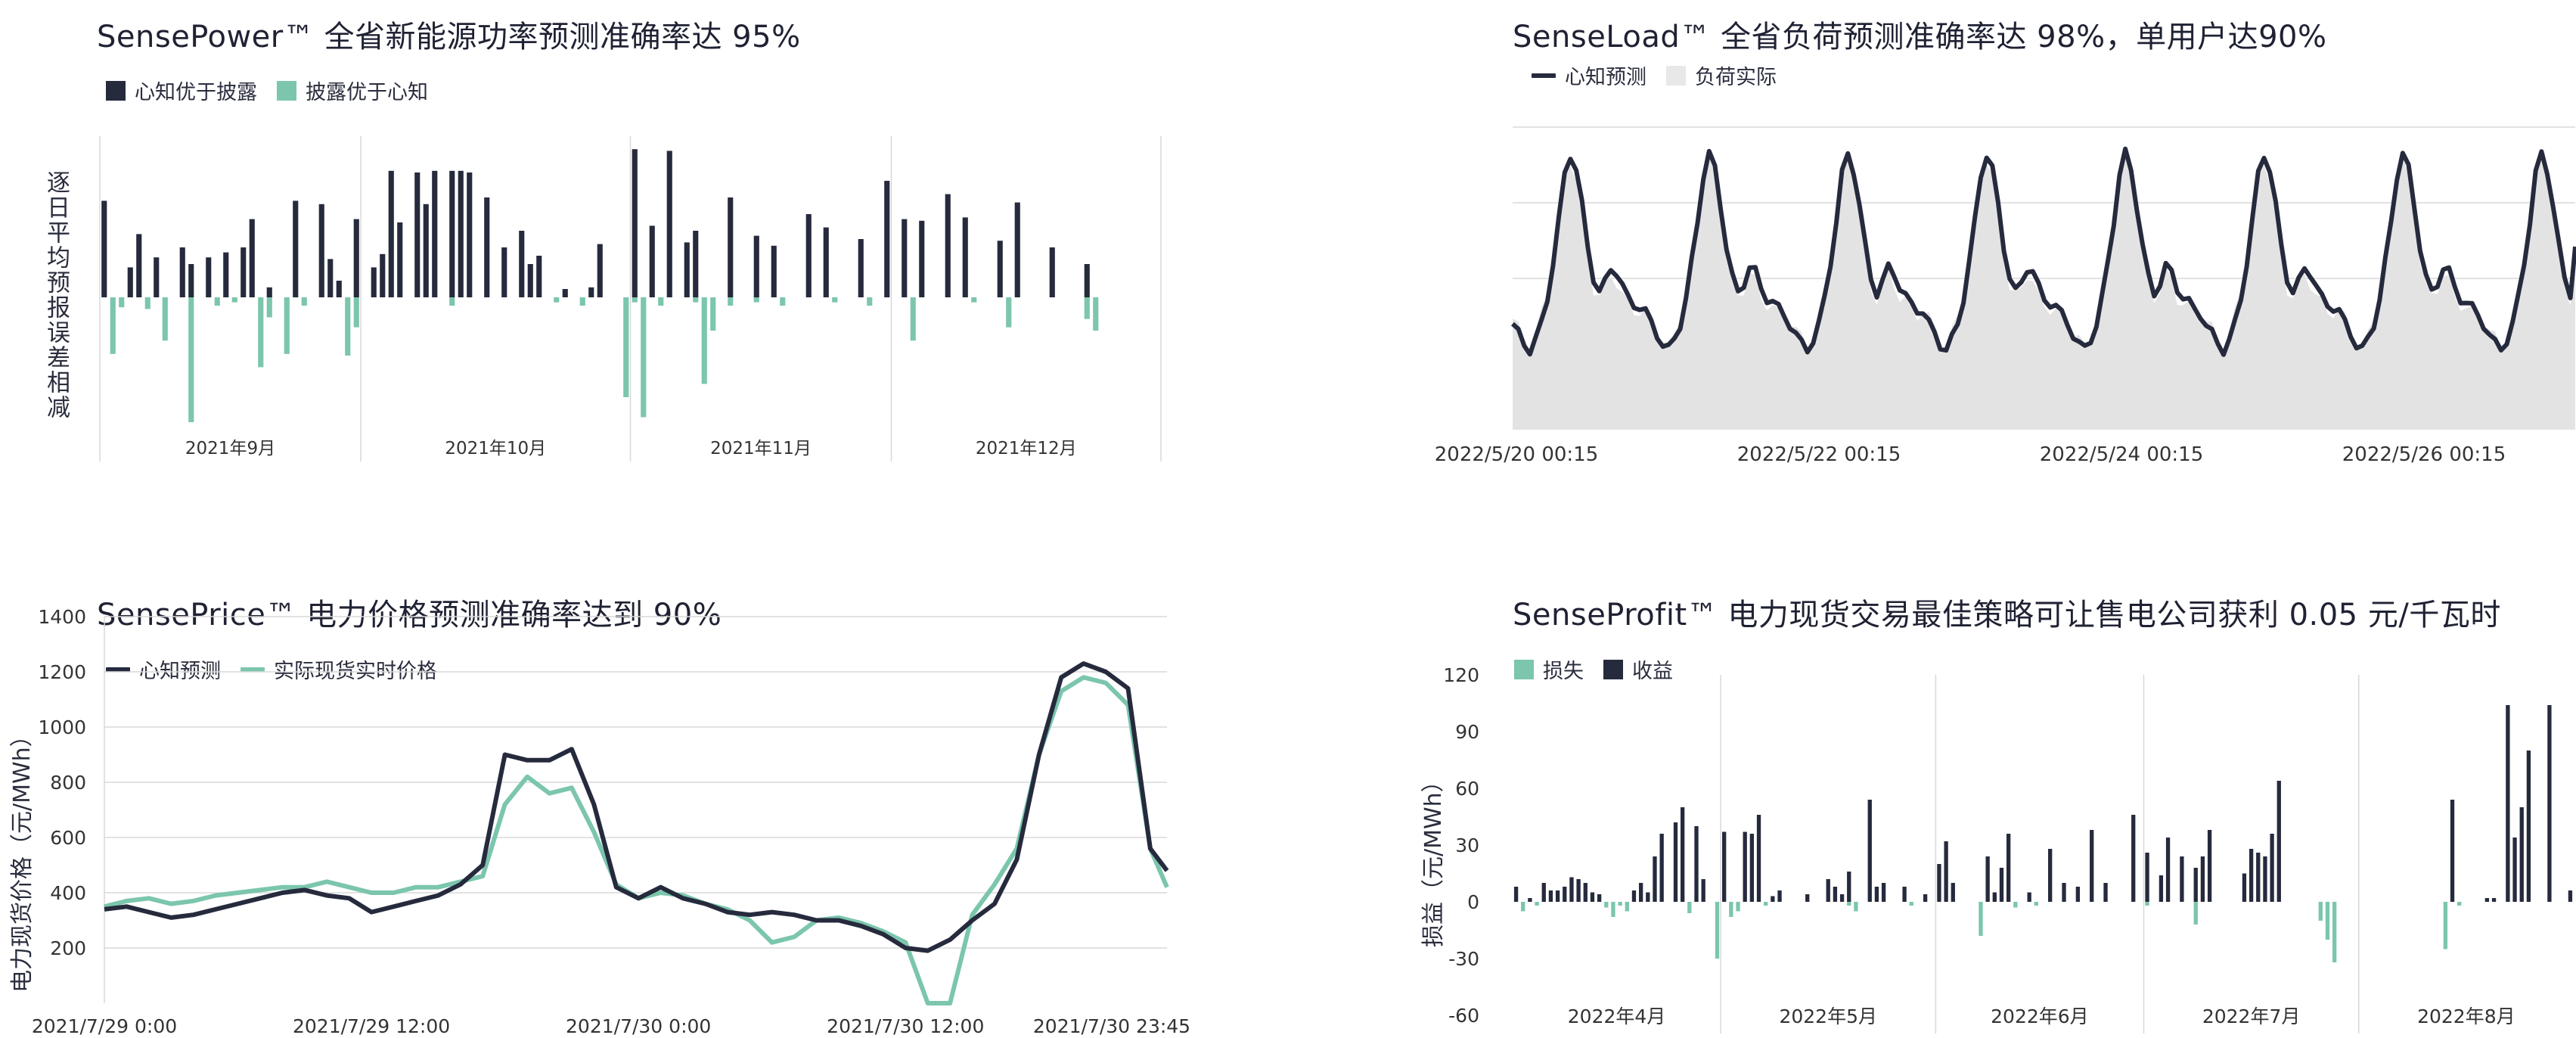  I want to click on month-tick-label: 2022年4月, so click(1617, 1016).